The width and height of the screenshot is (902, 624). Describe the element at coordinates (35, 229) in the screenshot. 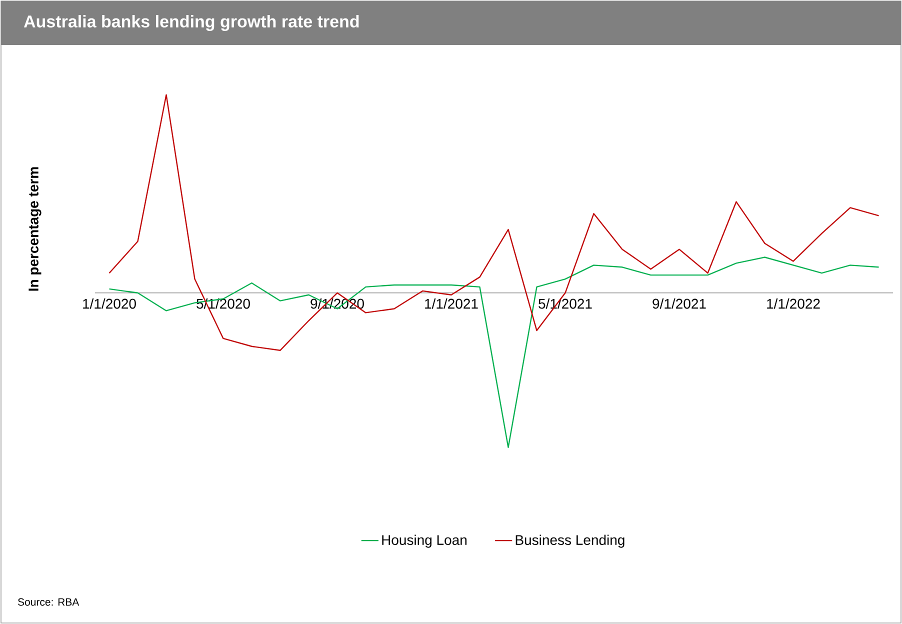

I see `y-axis-title: In percentage term` at that location.